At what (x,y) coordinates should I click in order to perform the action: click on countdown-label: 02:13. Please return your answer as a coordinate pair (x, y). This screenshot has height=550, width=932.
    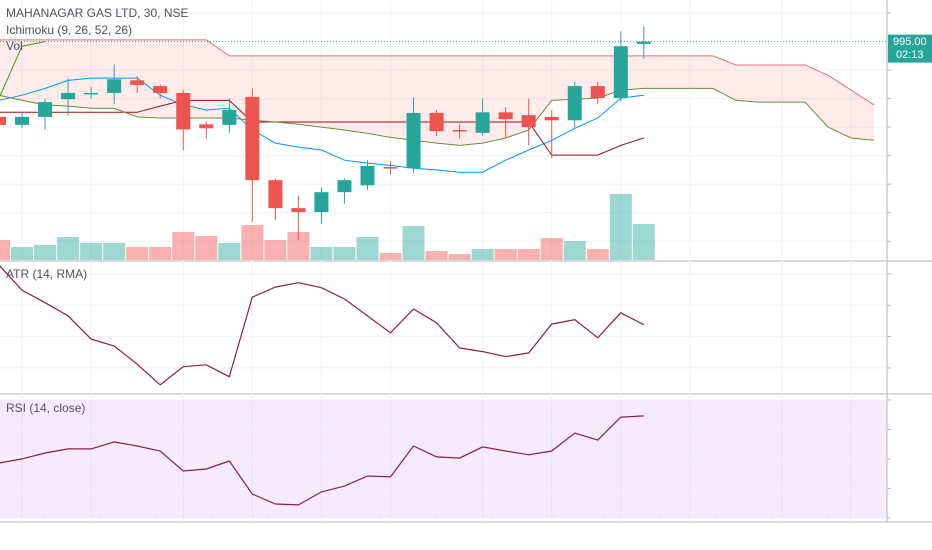
    Looking at the image, I should click on (910, 55).